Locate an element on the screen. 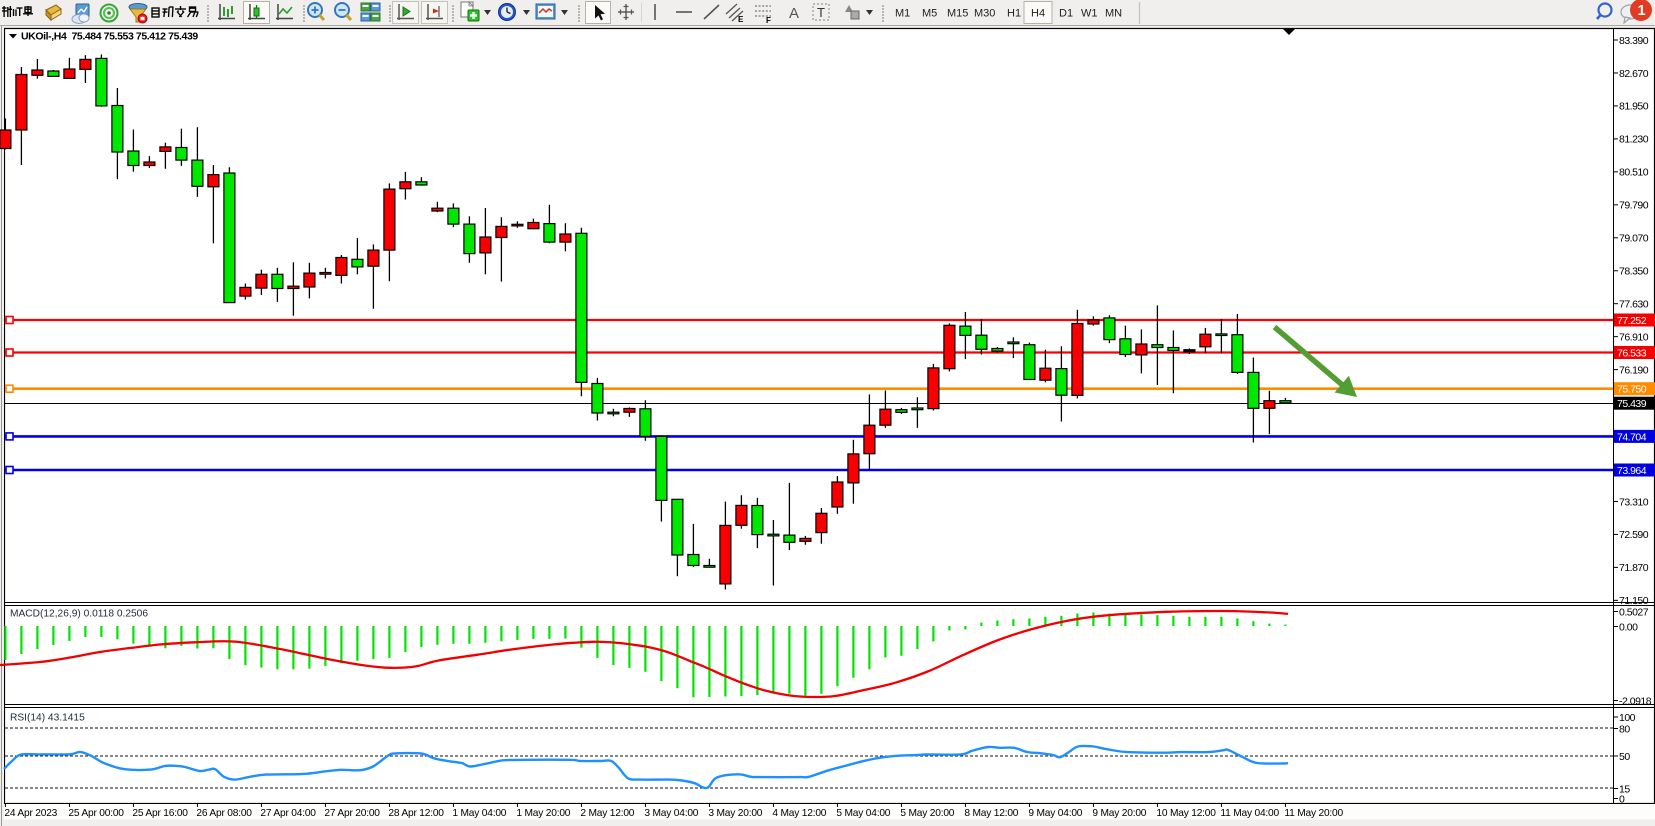  svg-text: RSI(14) 43.1415 is located at coordinates (47, 718).